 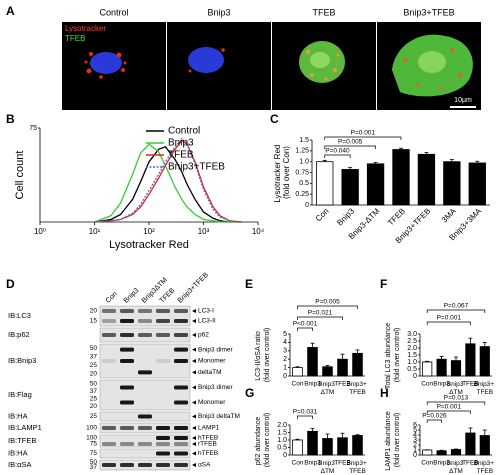 I want to click on y-tick-label: 3.0, so click(x=412, y=334).